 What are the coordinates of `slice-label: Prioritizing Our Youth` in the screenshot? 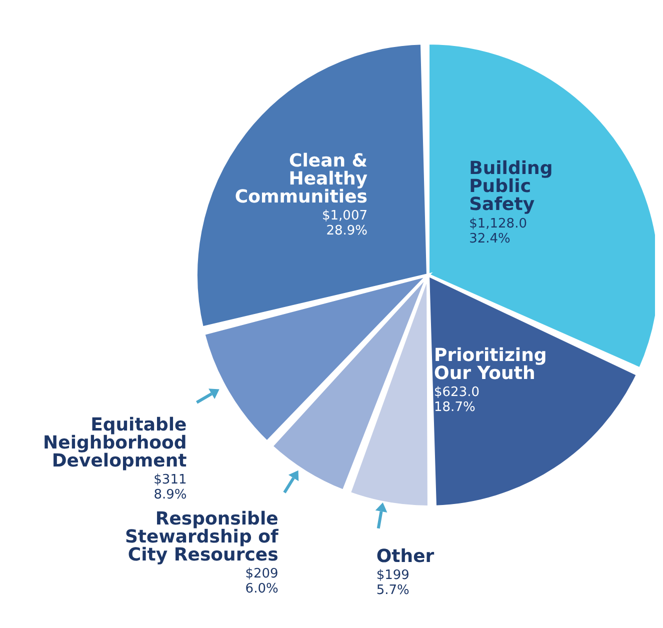 It's located at (490, 364).